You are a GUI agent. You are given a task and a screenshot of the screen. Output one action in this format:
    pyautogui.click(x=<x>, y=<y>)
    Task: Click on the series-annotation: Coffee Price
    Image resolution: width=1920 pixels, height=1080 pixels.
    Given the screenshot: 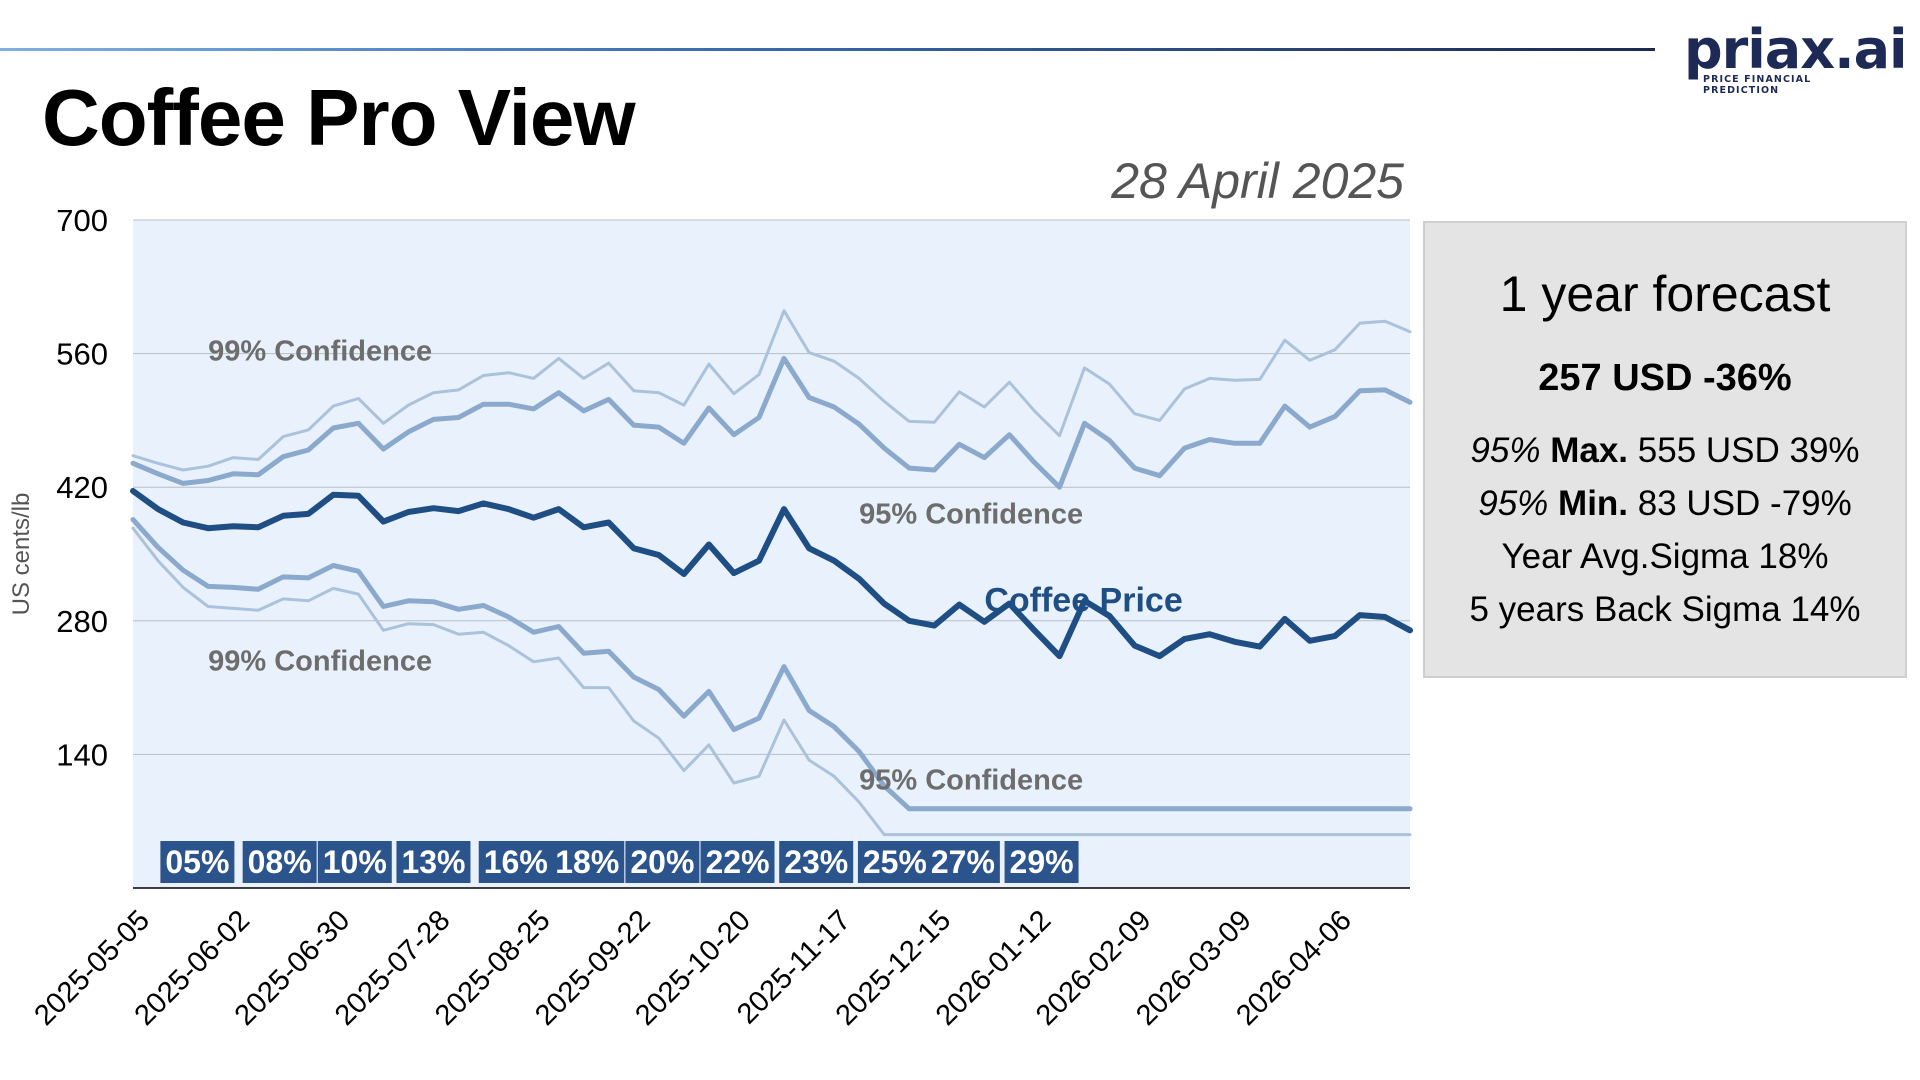 What is the action you would take?
    pyautogui.click(x=1083, y=600)
    